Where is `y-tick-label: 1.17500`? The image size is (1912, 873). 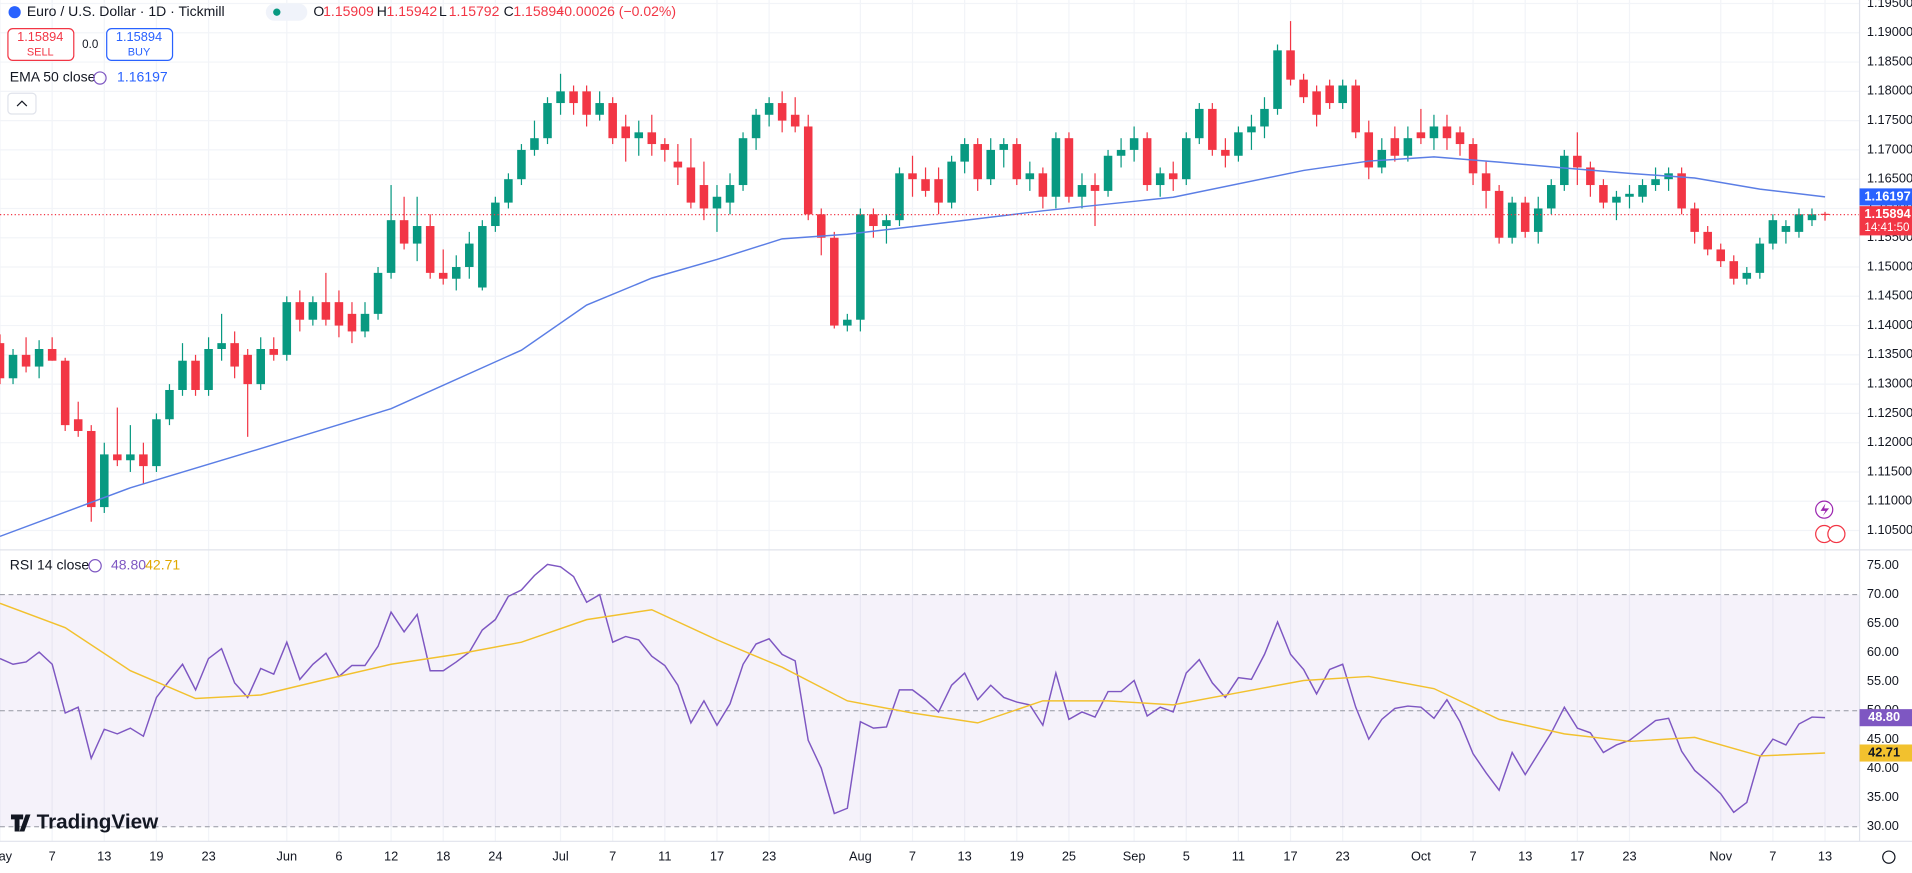
y-tick-label: 1.17500 is located at coordinates (1889, 119).